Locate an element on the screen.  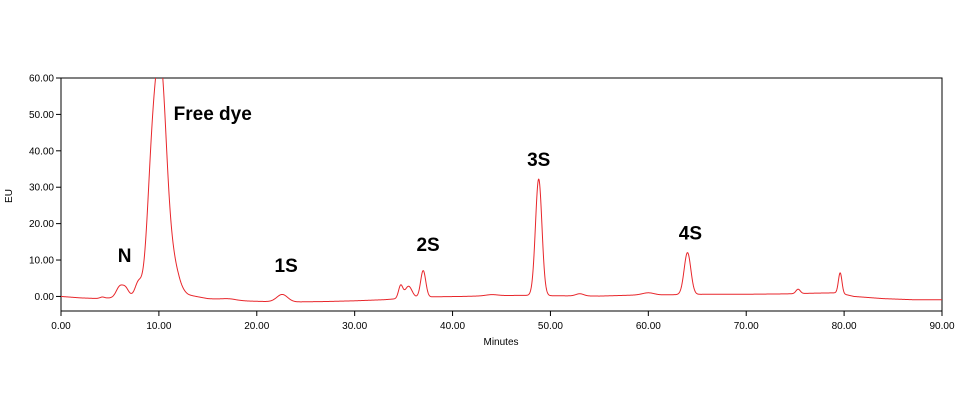
peak-label: 4S is located at coordinates (690, 233).